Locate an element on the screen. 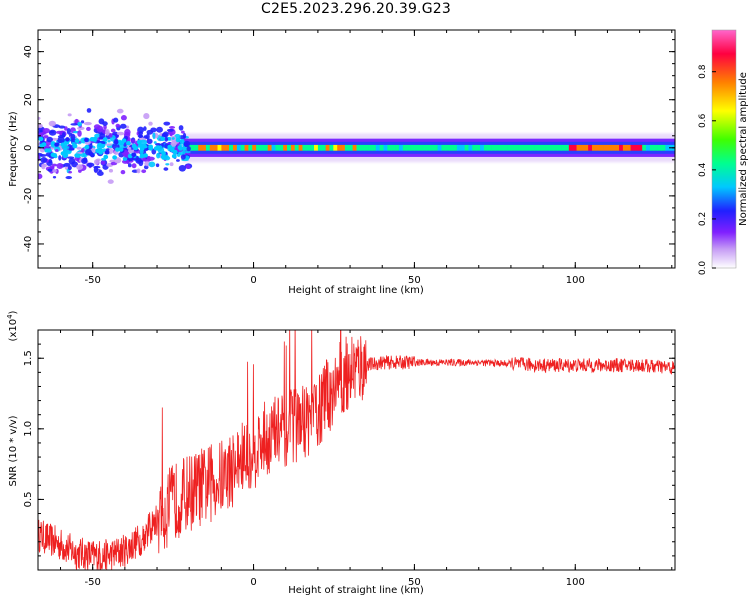  spectrogram-ytick-label: -20 is located at coordinates (28, 196).